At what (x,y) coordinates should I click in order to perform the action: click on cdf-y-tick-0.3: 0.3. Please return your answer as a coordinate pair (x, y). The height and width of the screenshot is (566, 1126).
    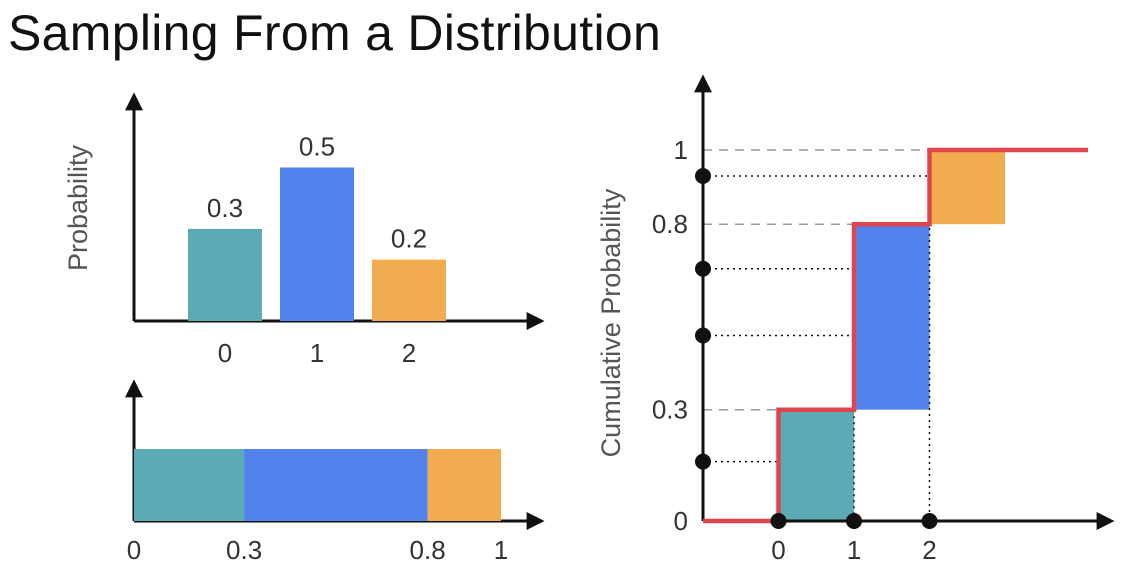
    Looking at the image, I should click on (670, 410).